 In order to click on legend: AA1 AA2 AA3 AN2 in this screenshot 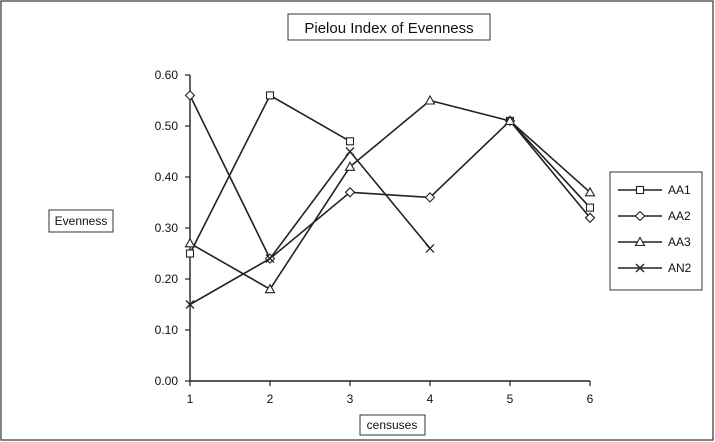, I will do `click(656, 231)`.